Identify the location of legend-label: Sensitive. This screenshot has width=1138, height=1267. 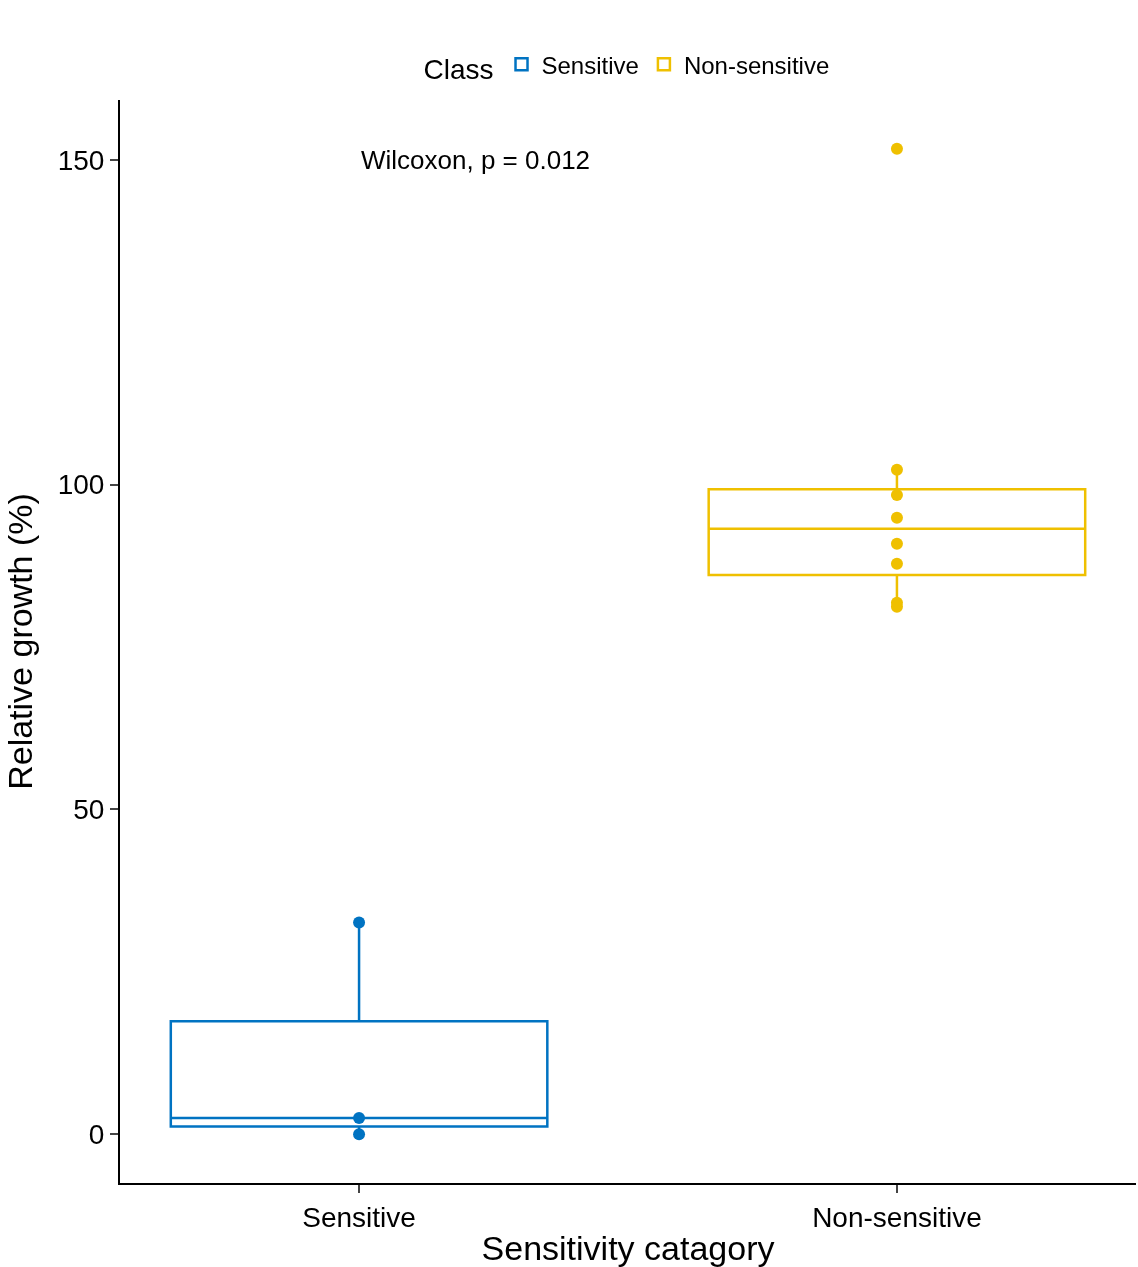
(590, 65).